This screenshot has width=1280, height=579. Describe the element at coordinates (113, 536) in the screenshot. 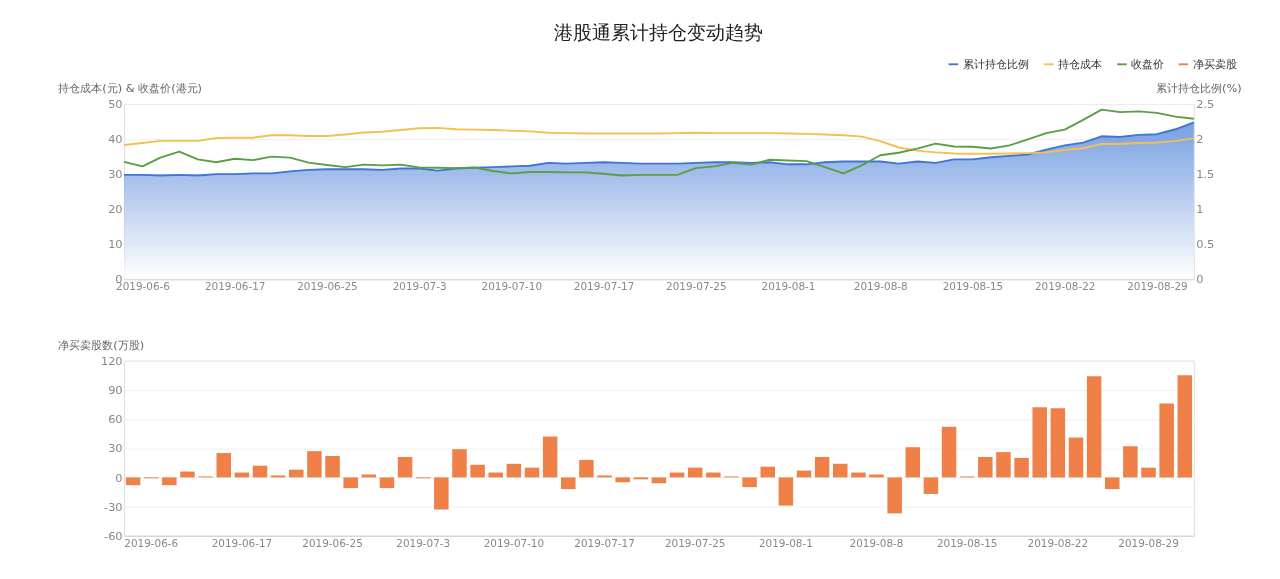

I see `y-tick-label: -60` at that location.